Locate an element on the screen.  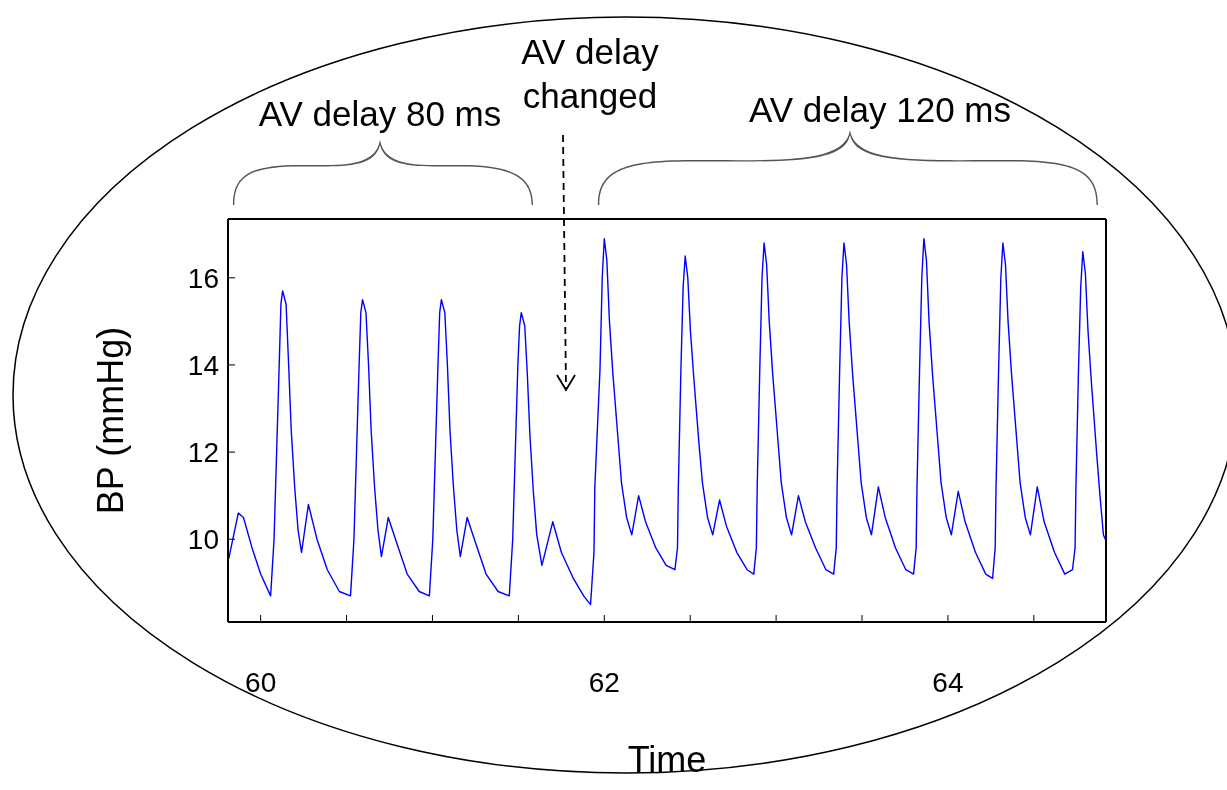
x-axis-title: Time is located at coordinates (667, 759).